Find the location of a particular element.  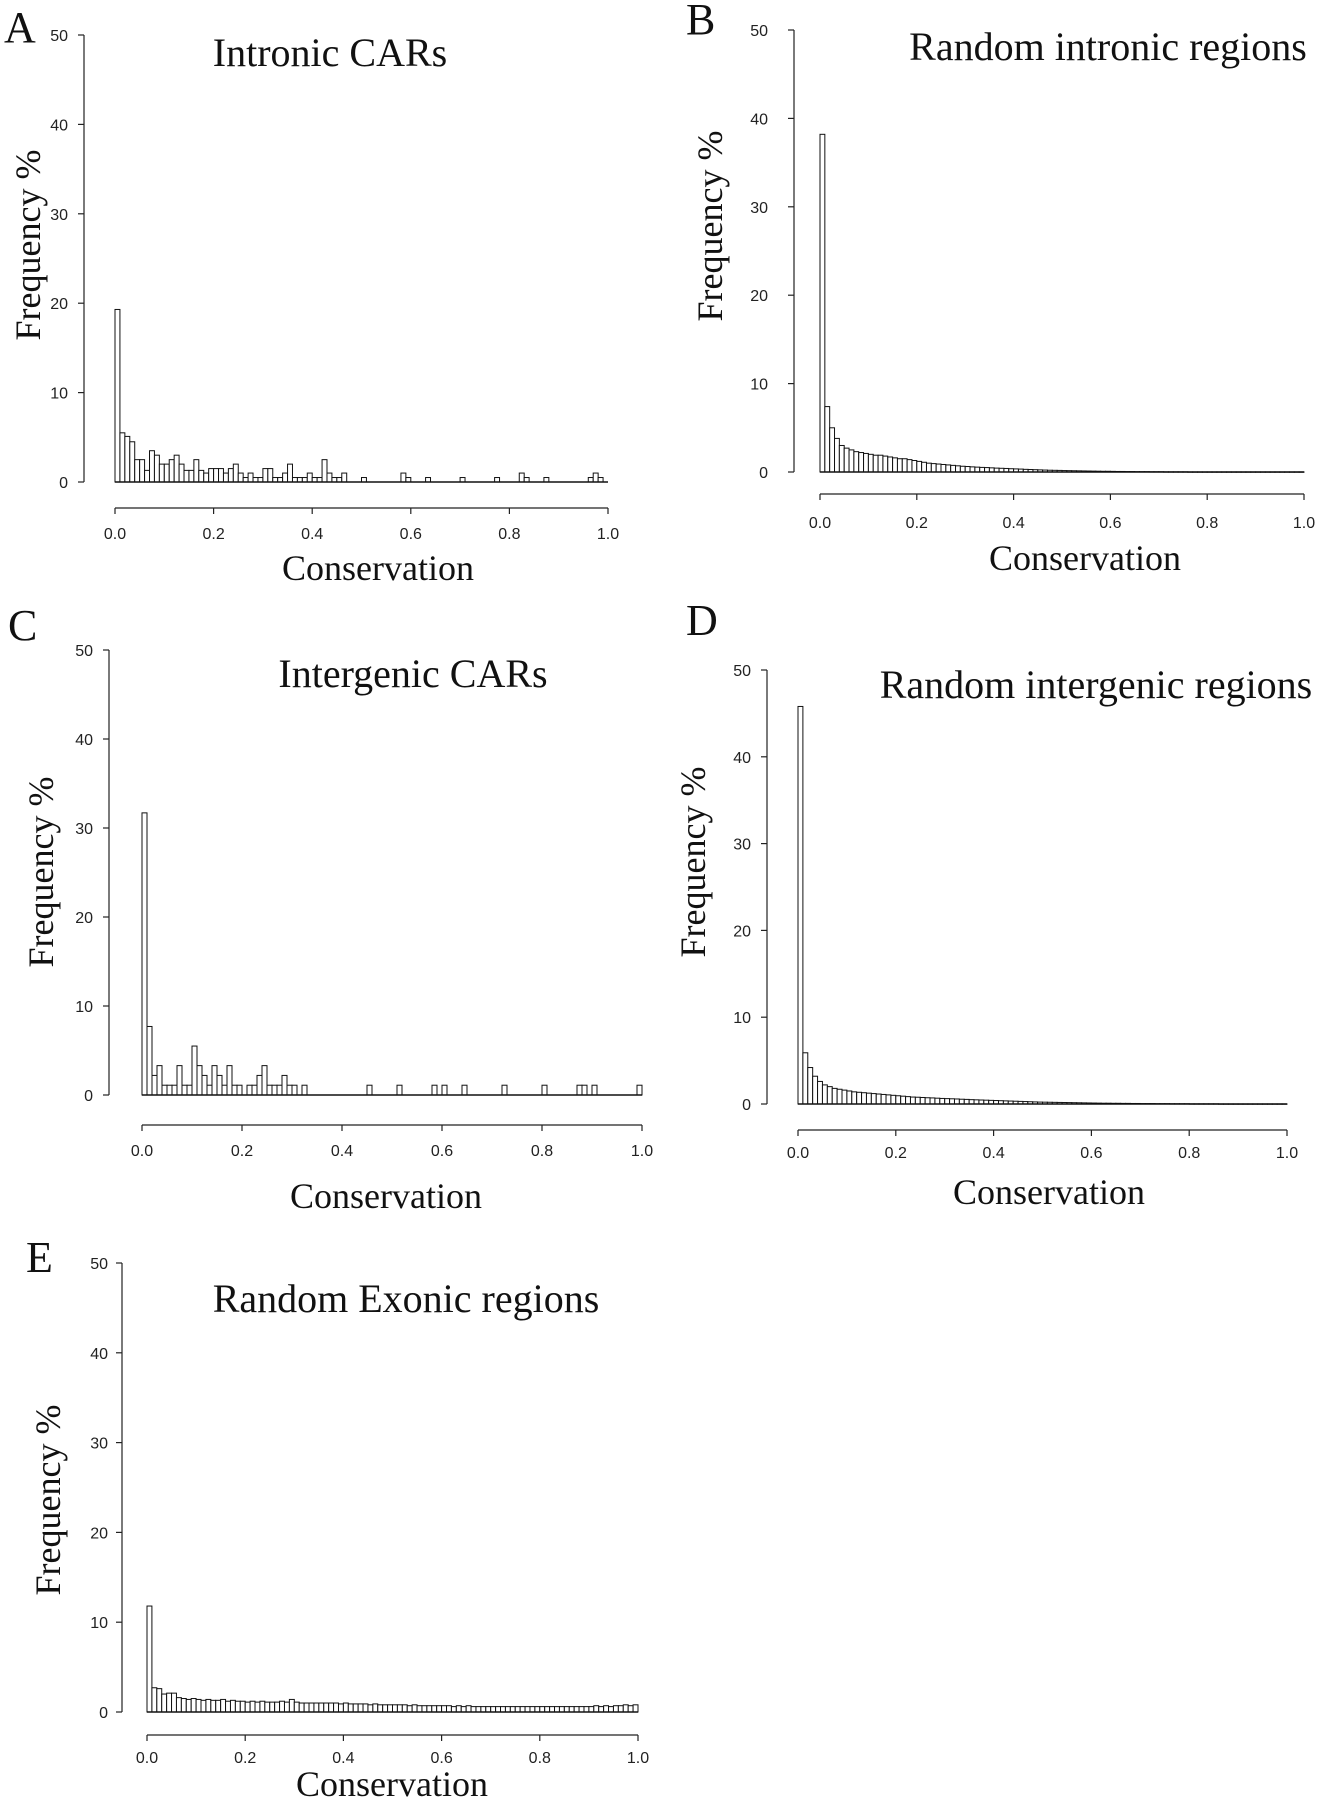

x-tick-label: 1.0 is located at coordinates (608, 534).